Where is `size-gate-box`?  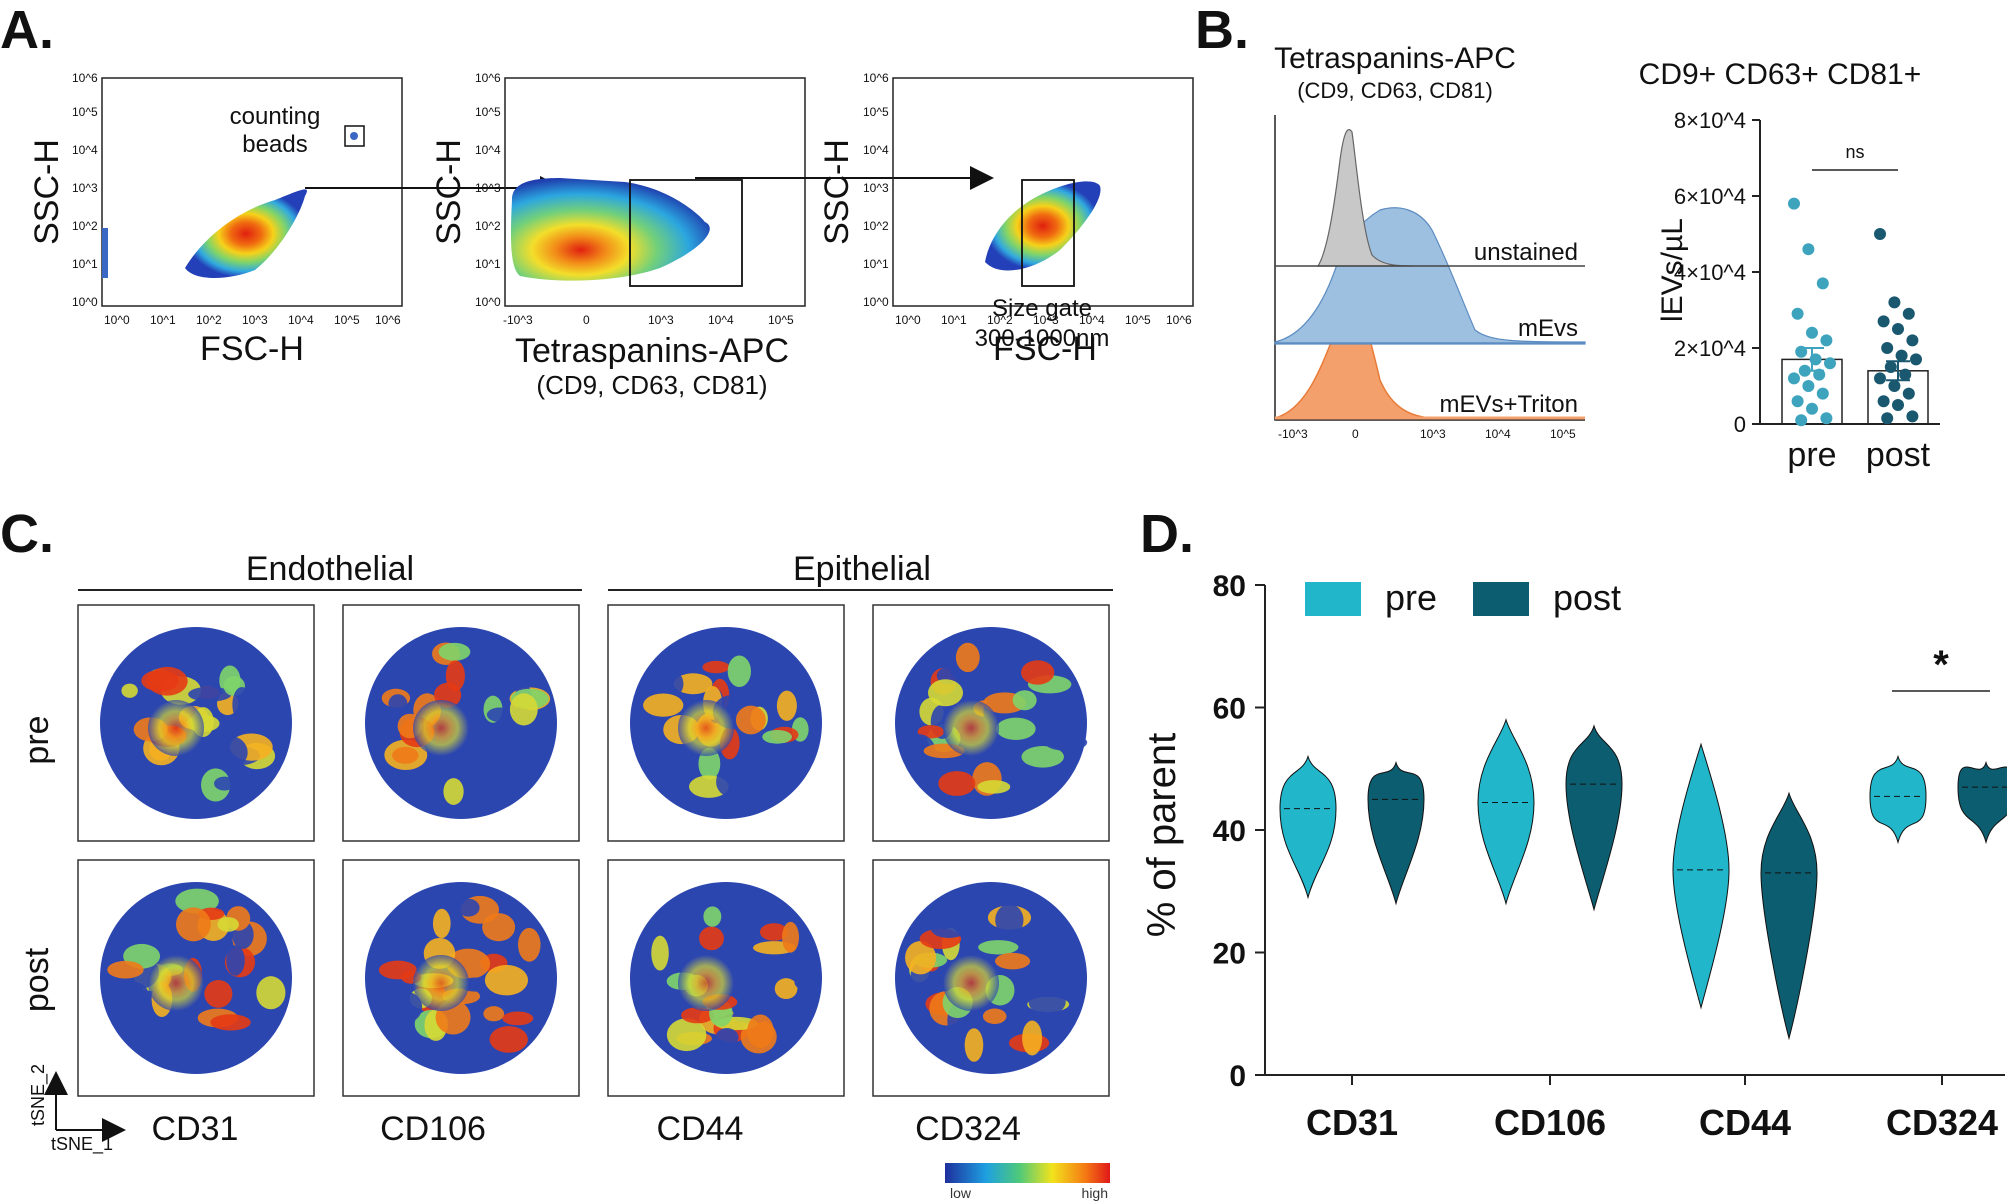 size-gate-box is located at coordinates (1048, 233).